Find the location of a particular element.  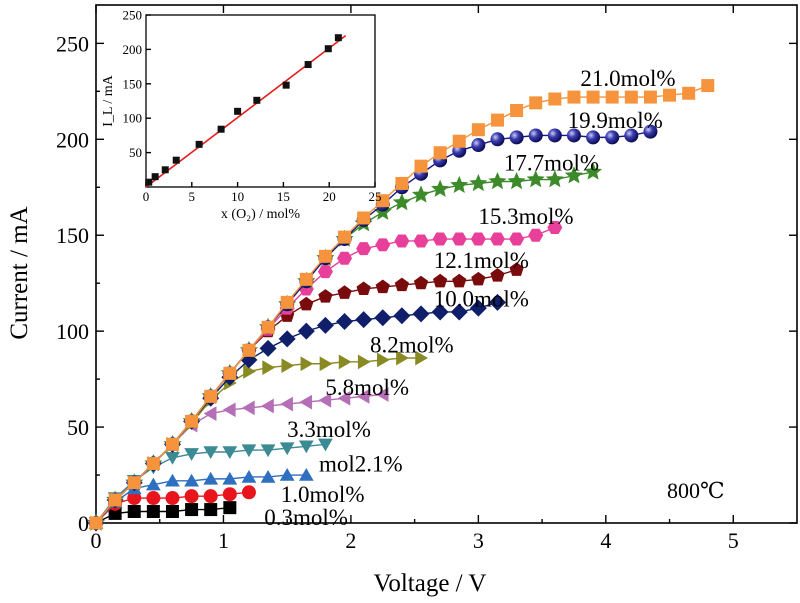

inset-x-tick-label: 25 is located at coordinates (375, 196).